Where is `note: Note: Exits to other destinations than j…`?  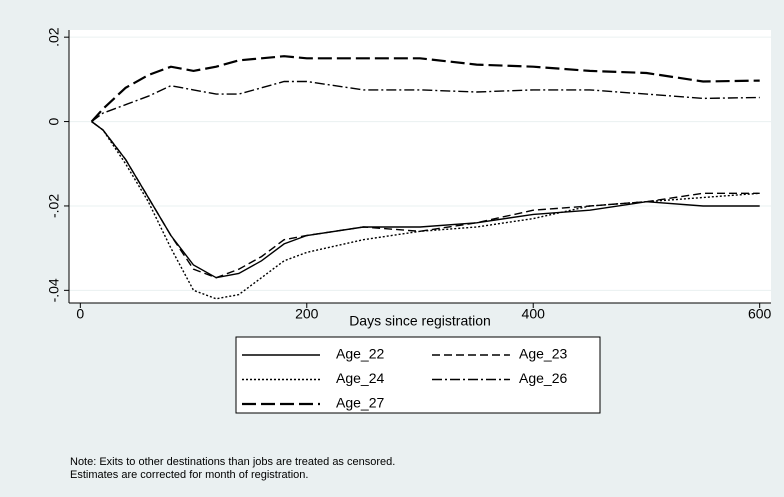 note: Note: Exits to other destinations than j… is located at coordinates (232, 462).